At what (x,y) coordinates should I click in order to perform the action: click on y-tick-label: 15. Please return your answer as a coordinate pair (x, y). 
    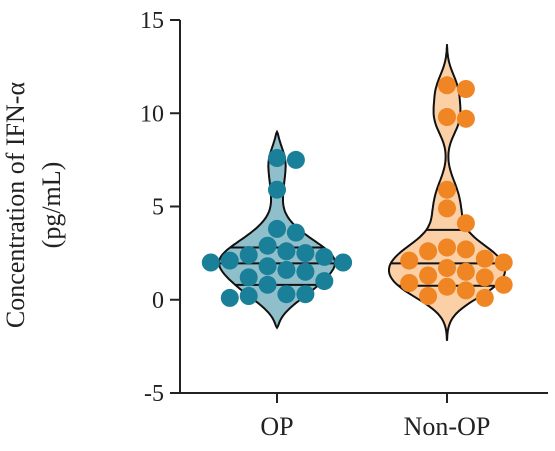
    Looking at the image, I should click on (152, 21).